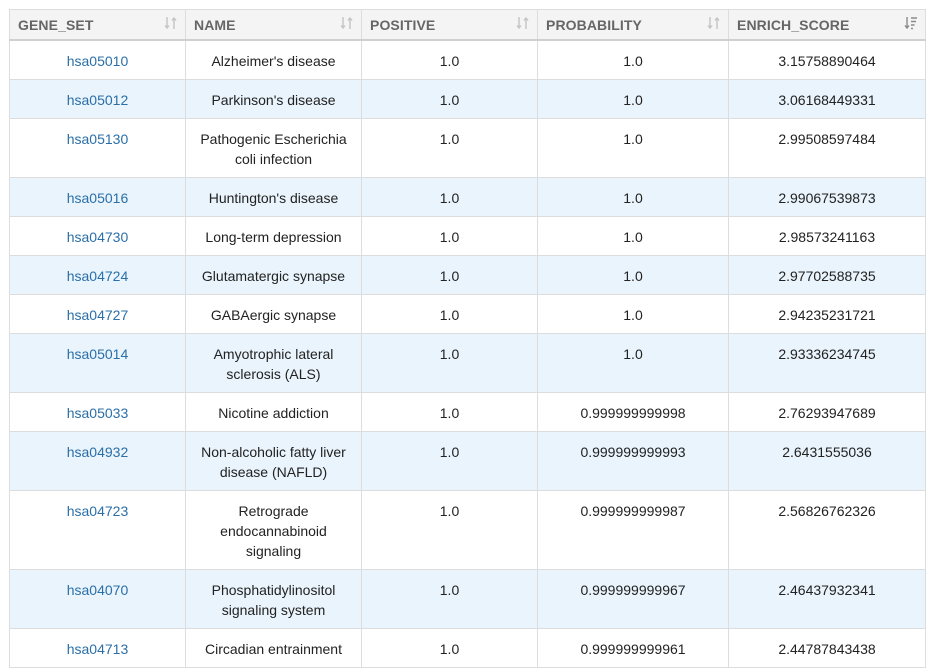 The image size is (933, 668). What do you see at coordinates (827, 648) in the screenshot?
I see `enrich-score-cell: 2.44787843438` at bounding box center [827, 648].